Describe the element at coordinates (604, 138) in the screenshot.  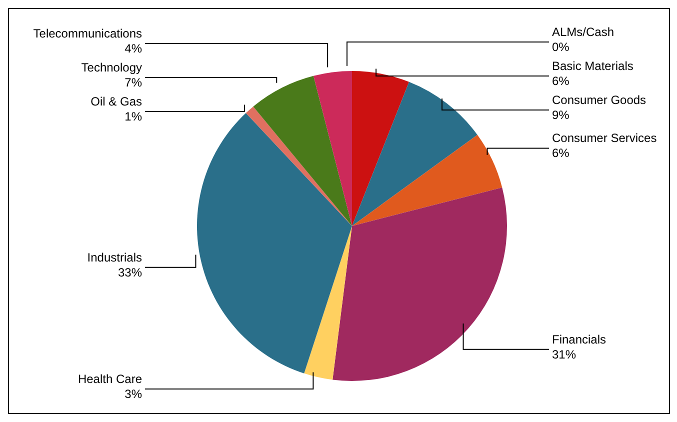
I see `slice-label: Consumer Services` at that location.